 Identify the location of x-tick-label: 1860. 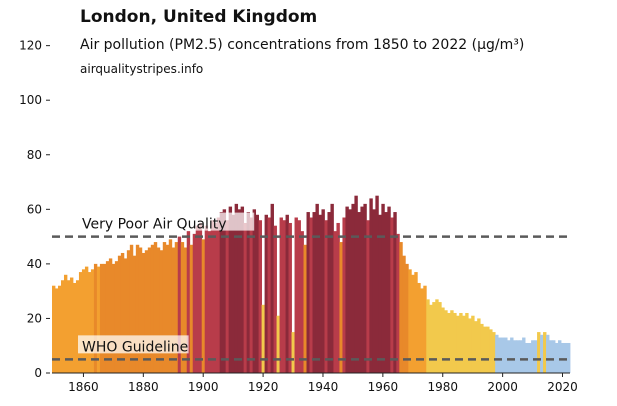
(83, 387).